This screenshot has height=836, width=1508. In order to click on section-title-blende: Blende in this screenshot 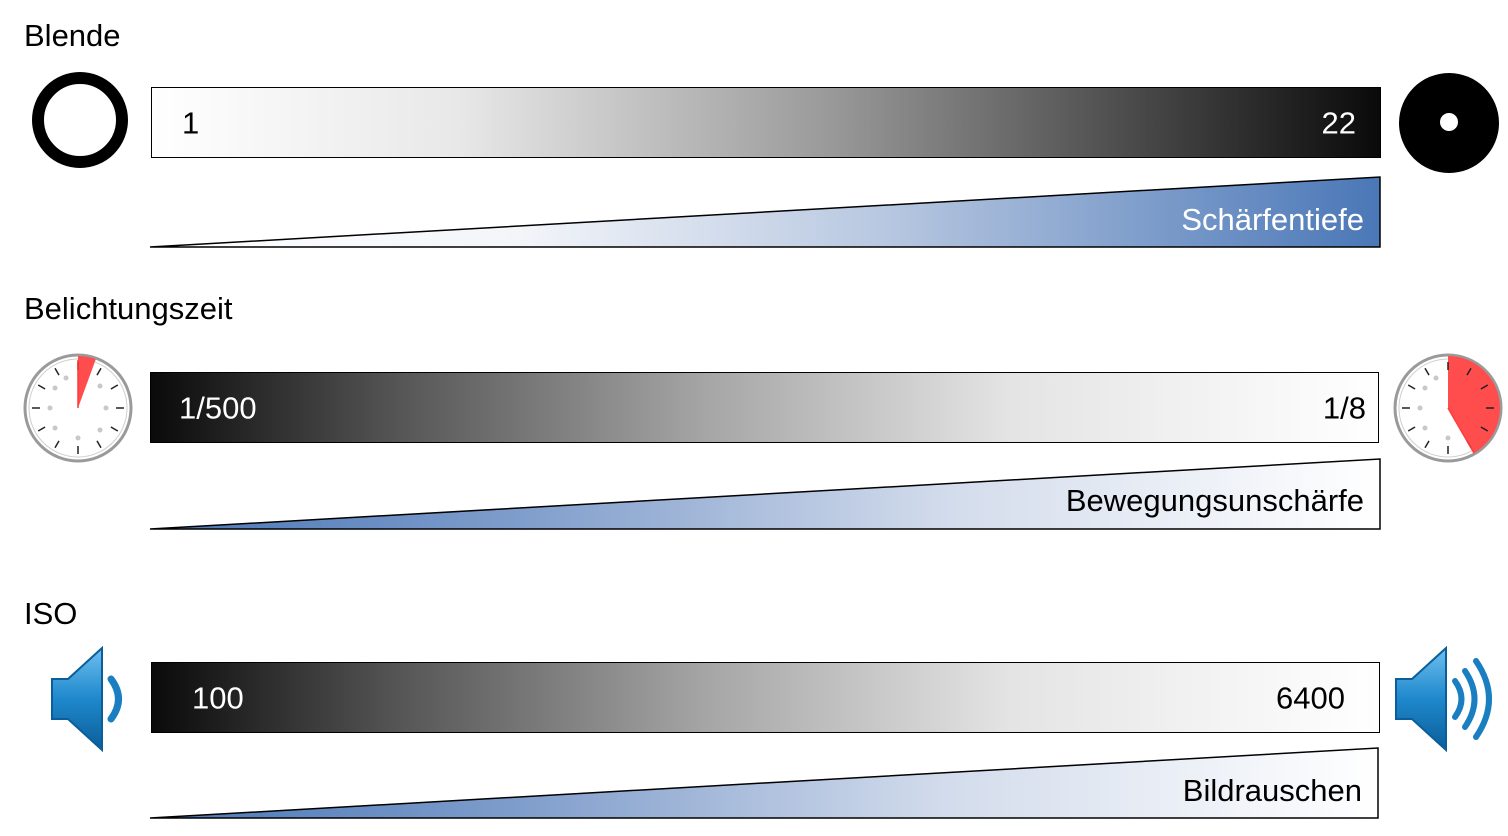, I will do `click(72, 35)`.